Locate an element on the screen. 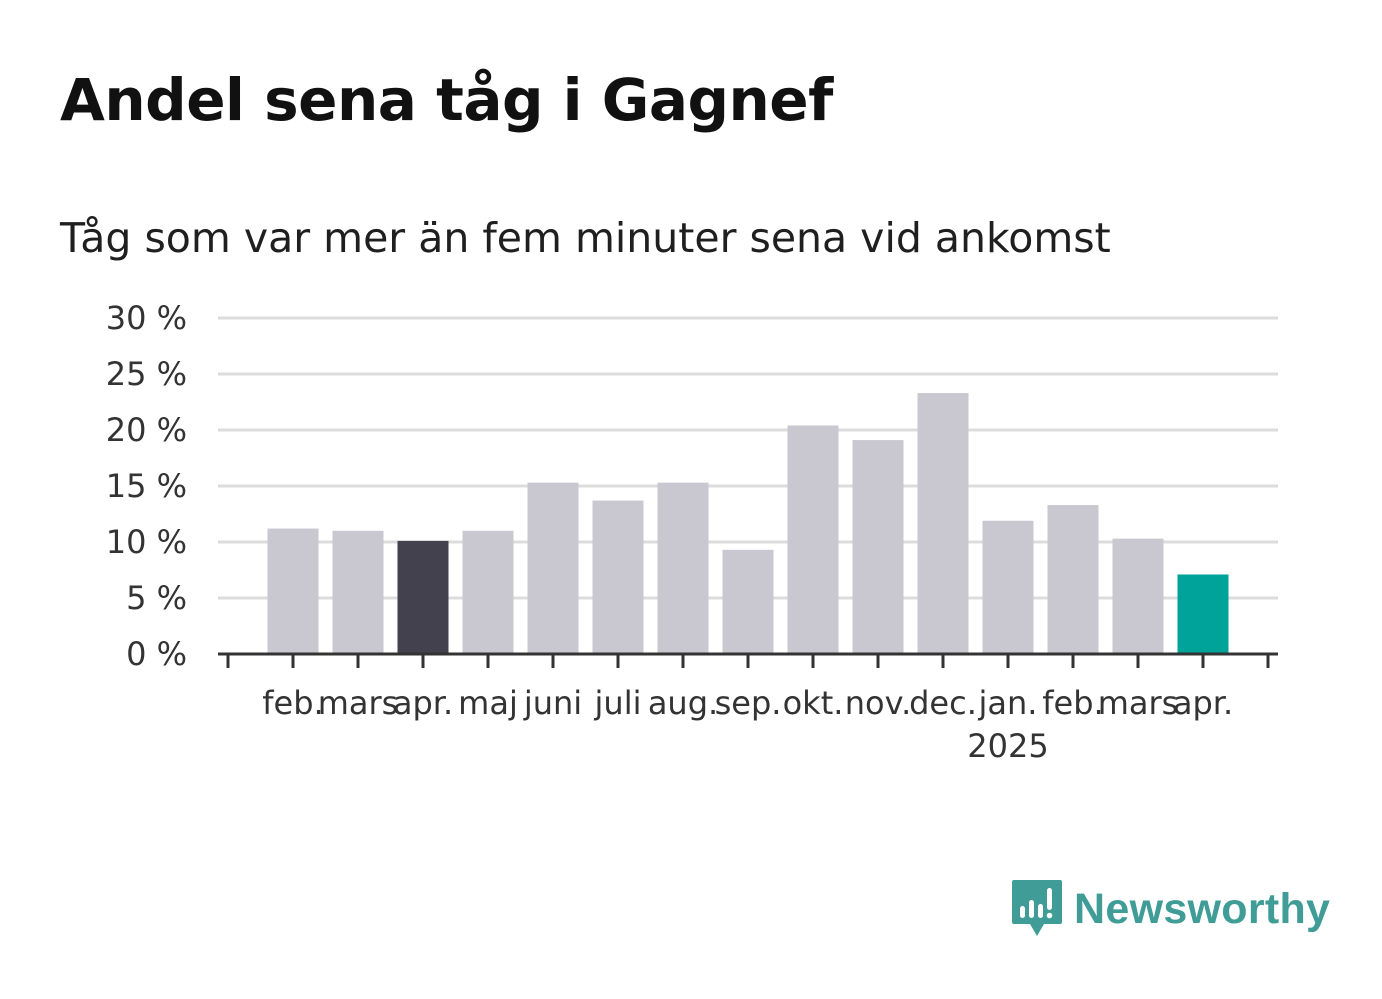 Image resolution: width=1382 pixels, height=999 pixels. x-axis is located at coordinates (748, 660).